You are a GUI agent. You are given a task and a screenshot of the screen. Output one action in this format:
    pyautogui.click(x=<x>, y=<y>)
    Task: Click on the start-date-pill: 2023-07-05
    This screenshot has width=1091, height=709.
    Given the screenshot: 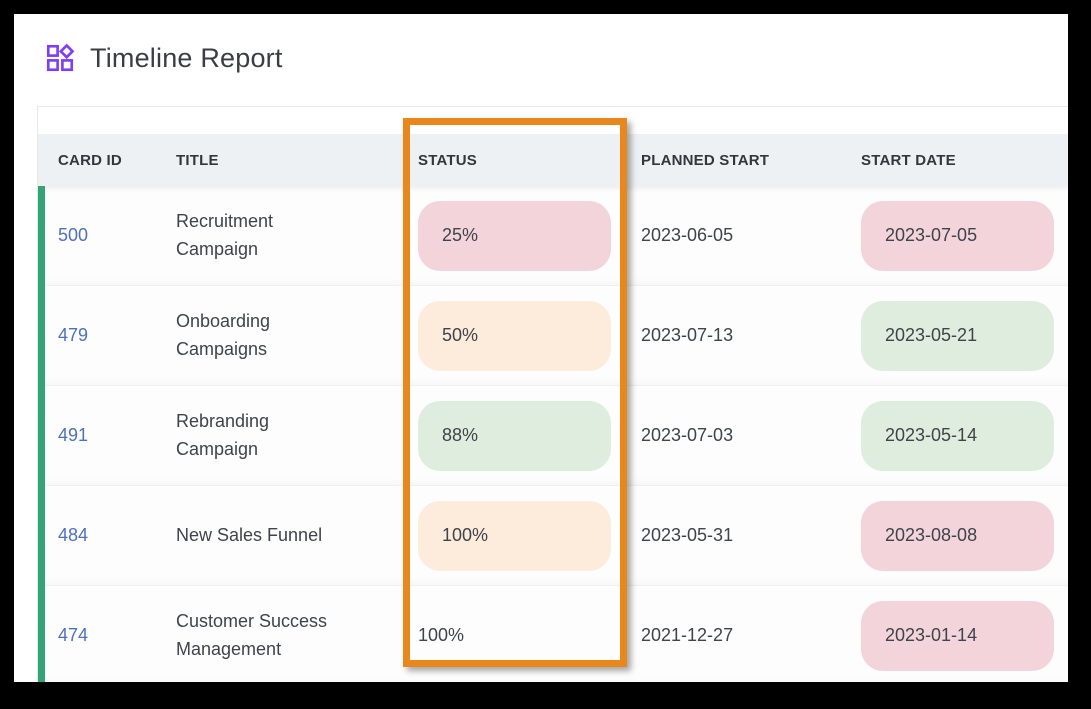 What is the action you would take?
    pyautogui.click(x=957, y=235)
    